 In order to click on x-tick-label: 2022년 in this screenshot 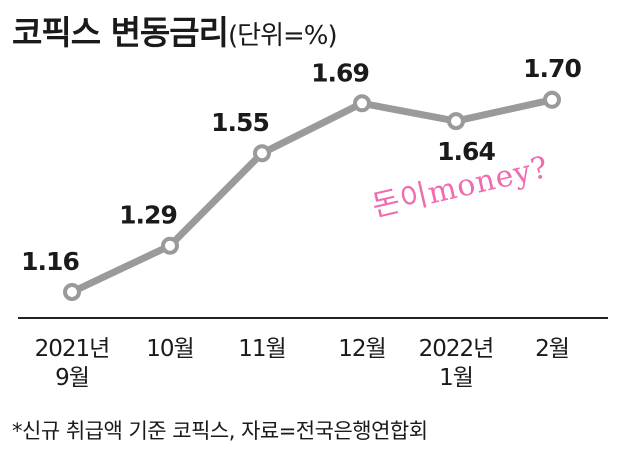, I will do `click(456, 349)`.